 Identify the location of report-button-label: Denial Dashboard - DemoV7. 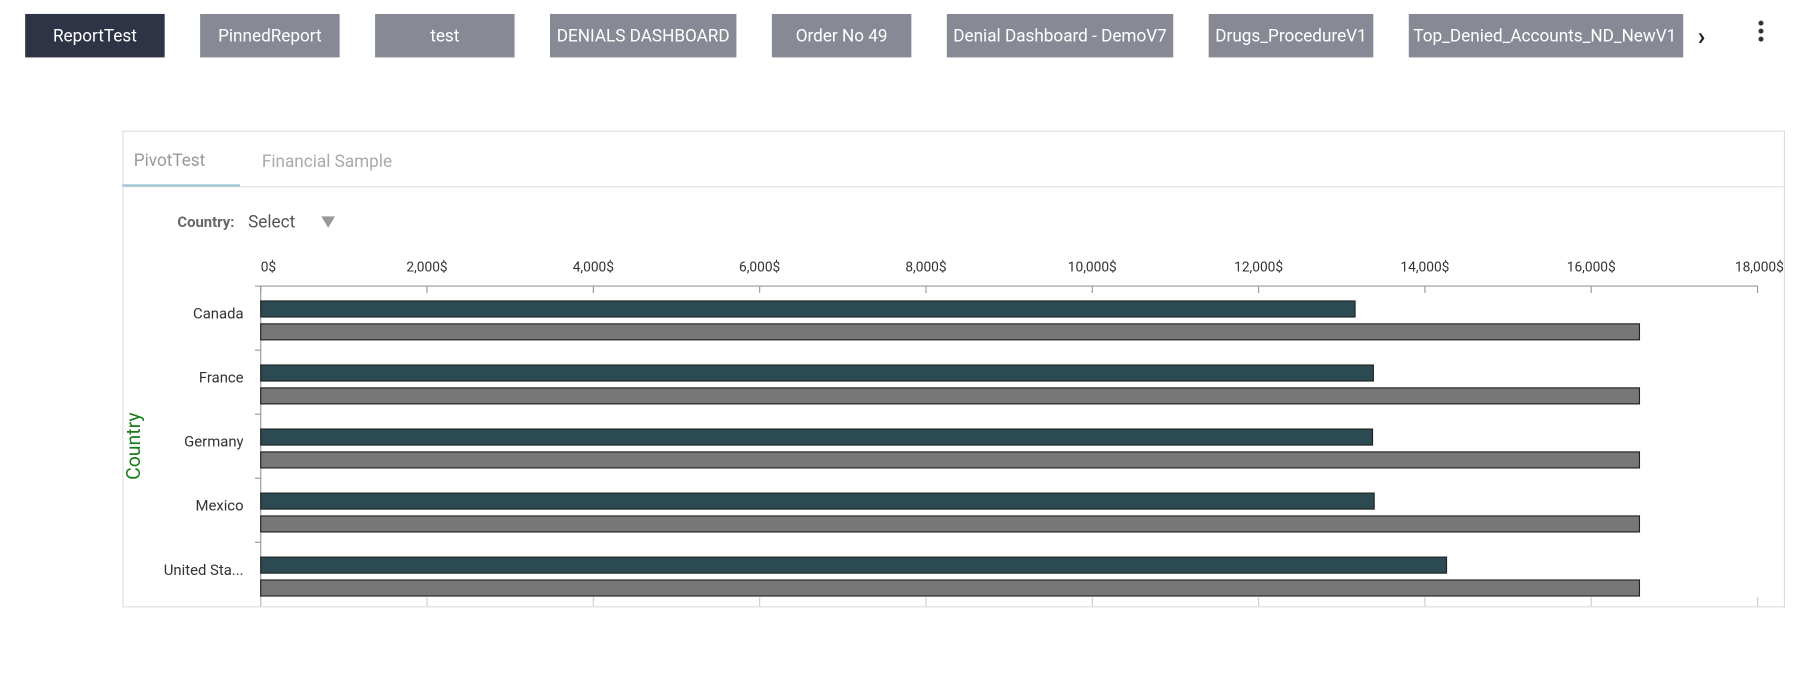
(1060, 36).